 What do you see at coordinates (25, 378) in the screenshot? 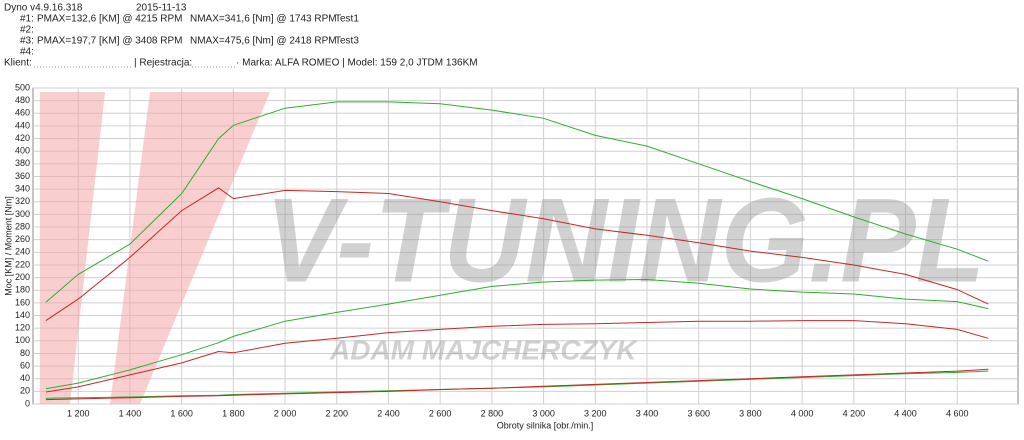
I see `y-tick-label: 40` at bounding box center [25, 378].